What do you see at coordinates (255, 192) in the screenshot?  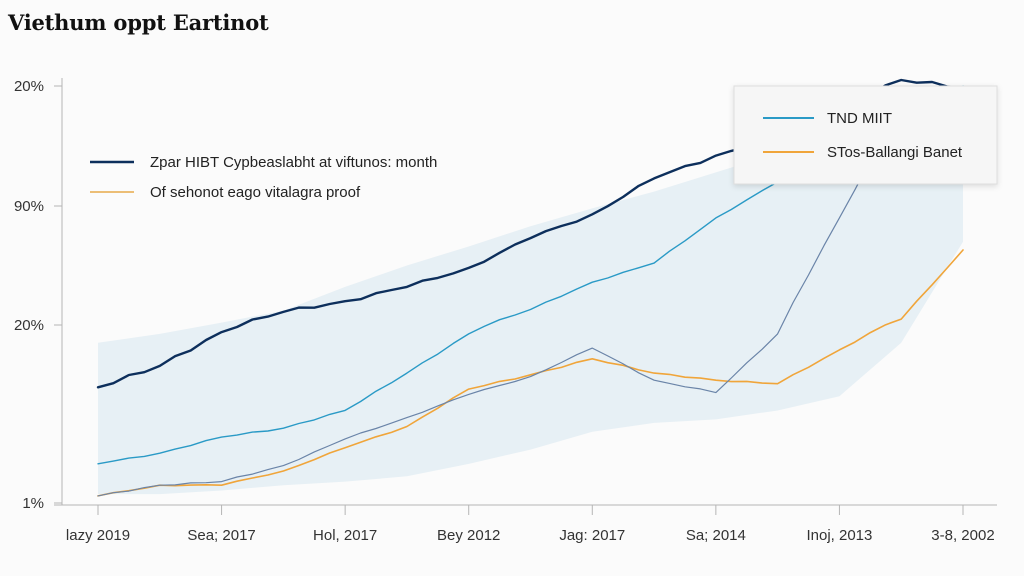 I see `legend-label: Of sehonot eago vitalagra proof` at bounding box center [255, 192].